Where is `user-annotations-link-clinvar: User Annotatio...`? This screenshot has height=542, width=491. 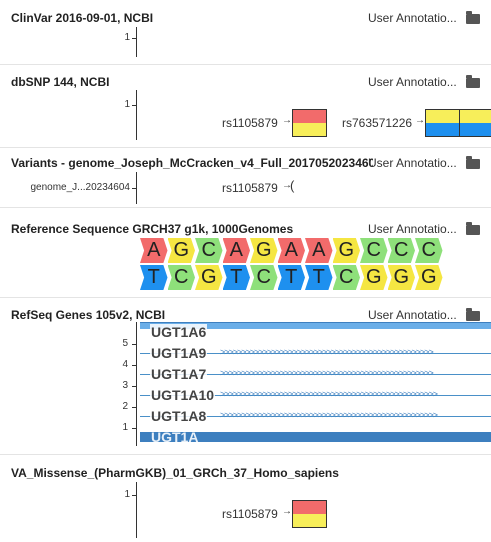
user-annotations-link-clinvar: User Annotatio... is located at coordinates (412, 18).